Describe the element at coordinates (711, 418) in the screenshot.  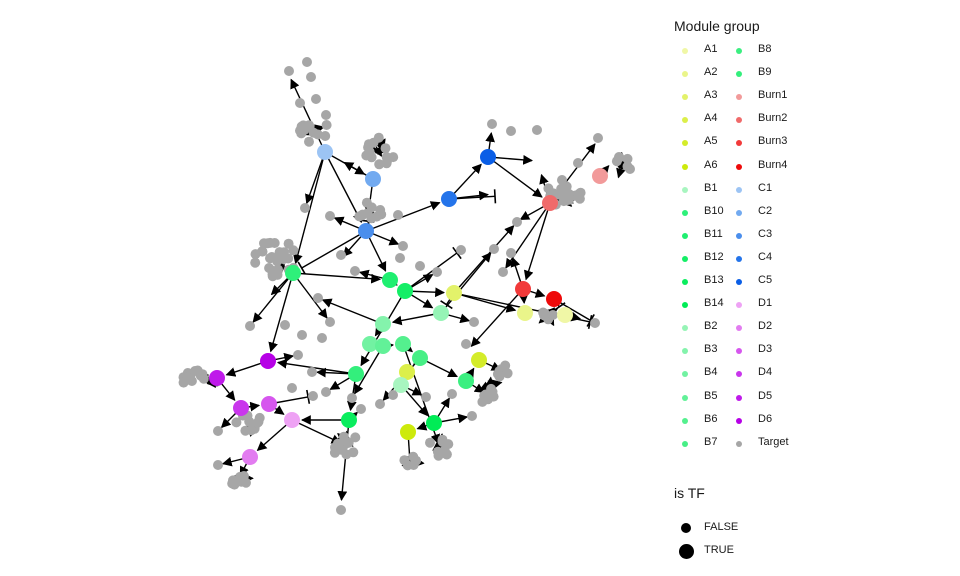
I see `legend-label: B6` at that location.